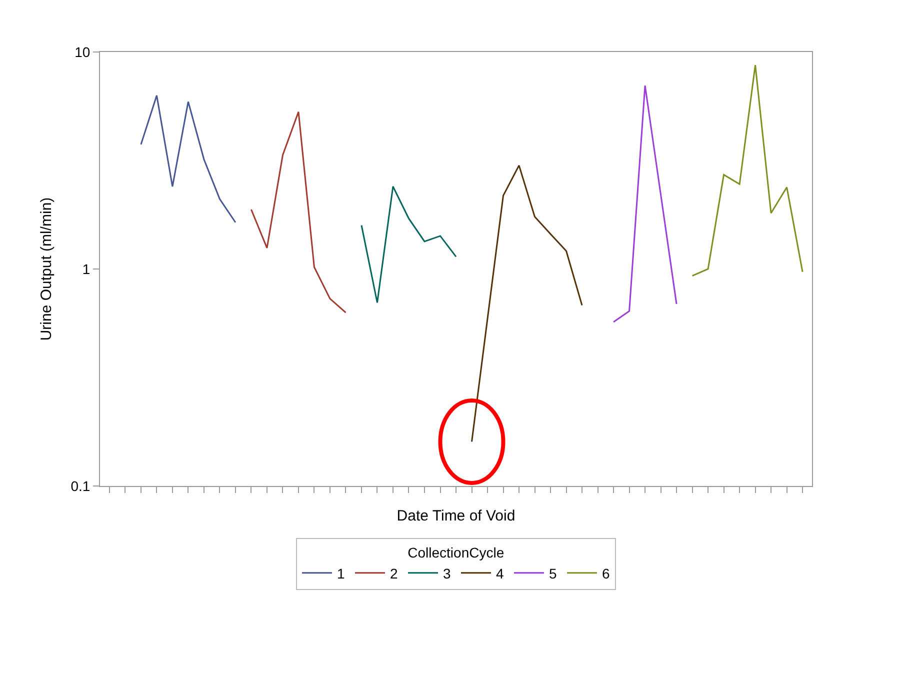  Describe the element at coordinates (82, 52) in the screenshot. I see `y-tick-label: 10` at that location.